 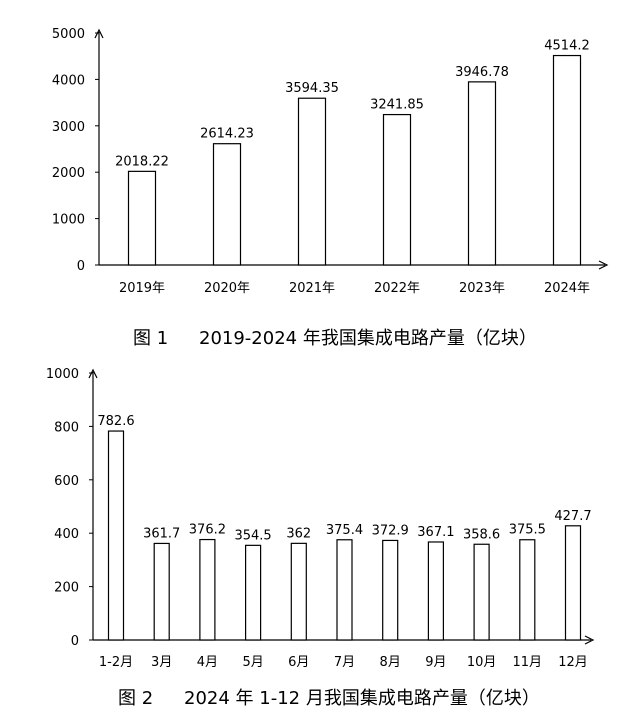 I want to click on bar-value-label: 375.5, so click(x=527, y=530).